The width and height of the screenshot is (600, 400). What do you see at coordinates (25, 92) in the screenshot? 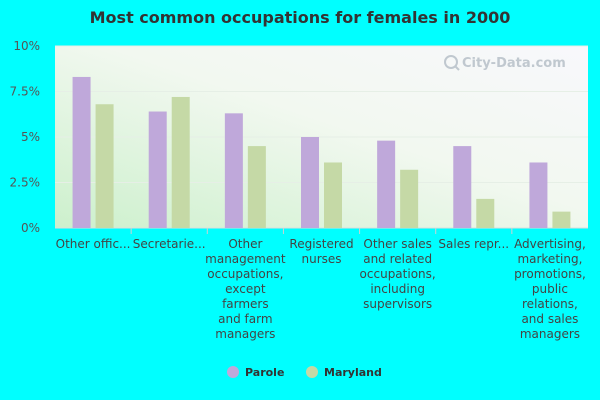
I see `y-tick-label: 7.5%` at bounding box center [25, 92].